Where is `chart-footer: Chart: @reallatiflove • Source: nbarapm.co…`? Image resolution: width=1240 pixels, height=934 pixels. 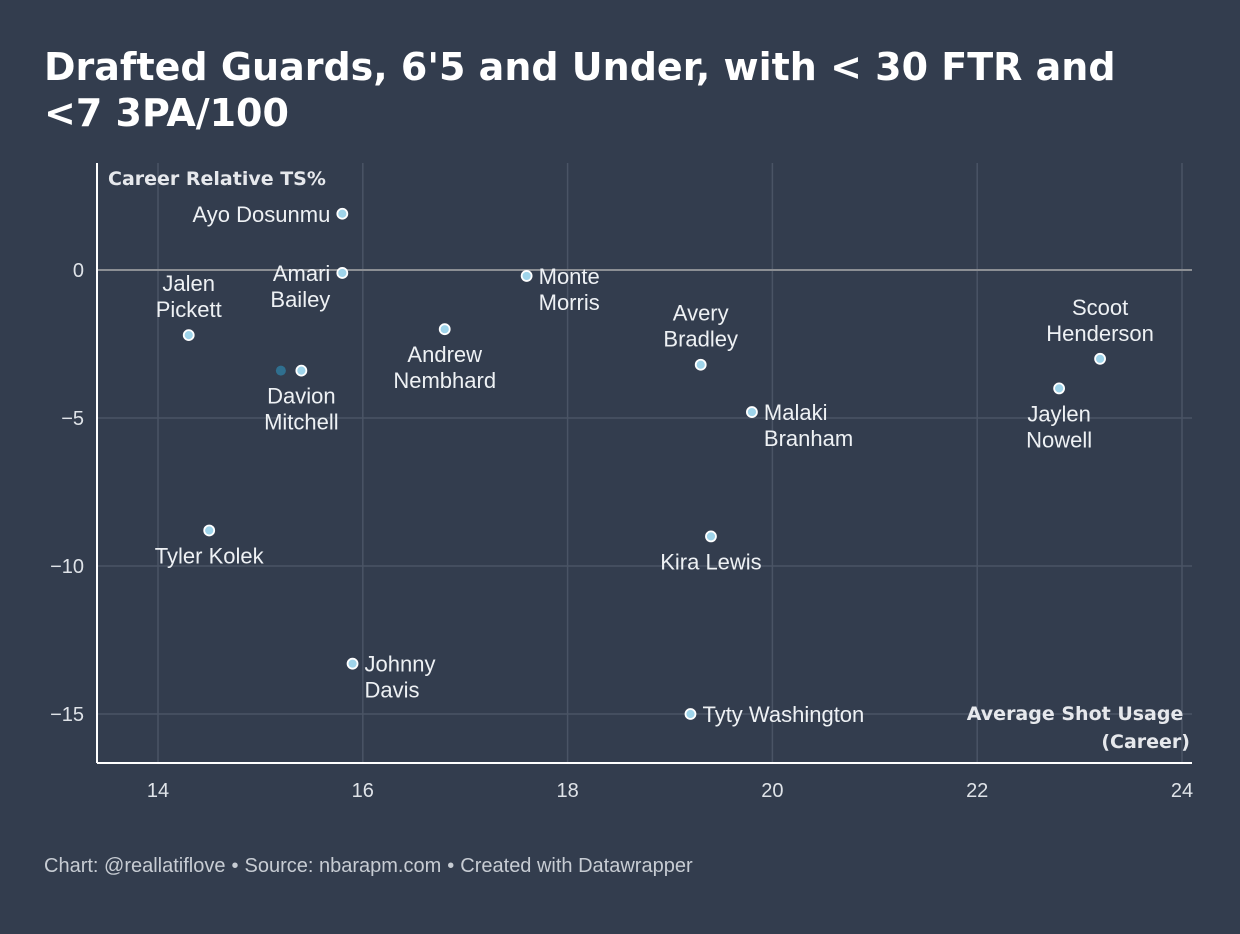
chart-footer: Chart: @reallatiflove • Source: nbarapm.co… is located at coordinates (368, 866).